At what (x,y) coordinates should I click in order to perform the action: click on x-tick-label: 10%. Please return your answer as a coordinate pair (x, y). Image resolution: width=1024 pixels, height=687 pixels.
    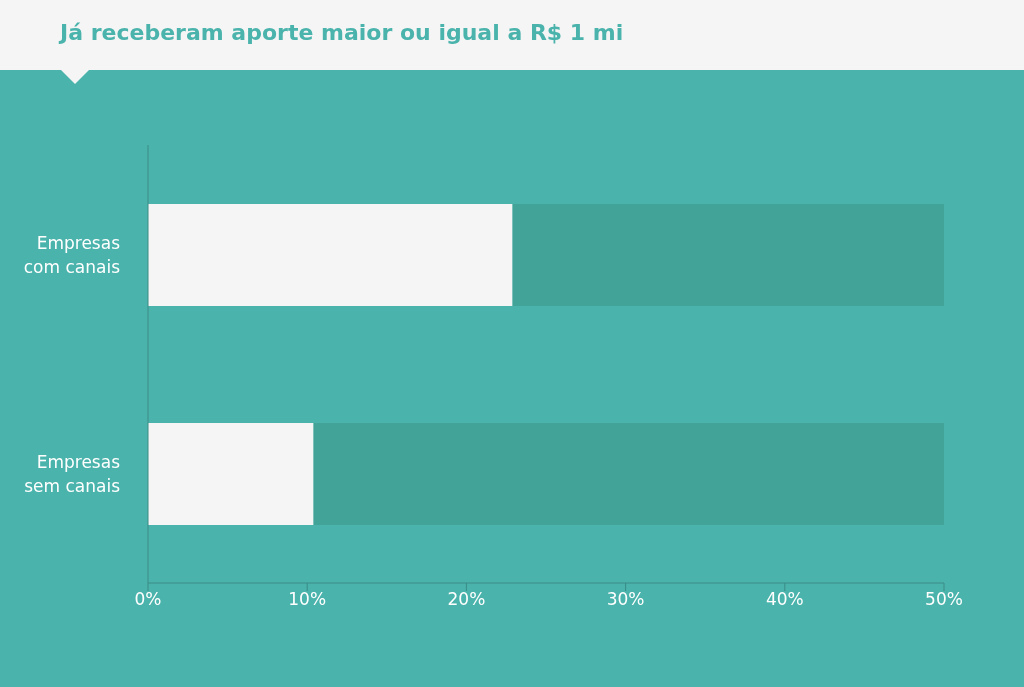
    Looking at the image, I should click on (307, 599).